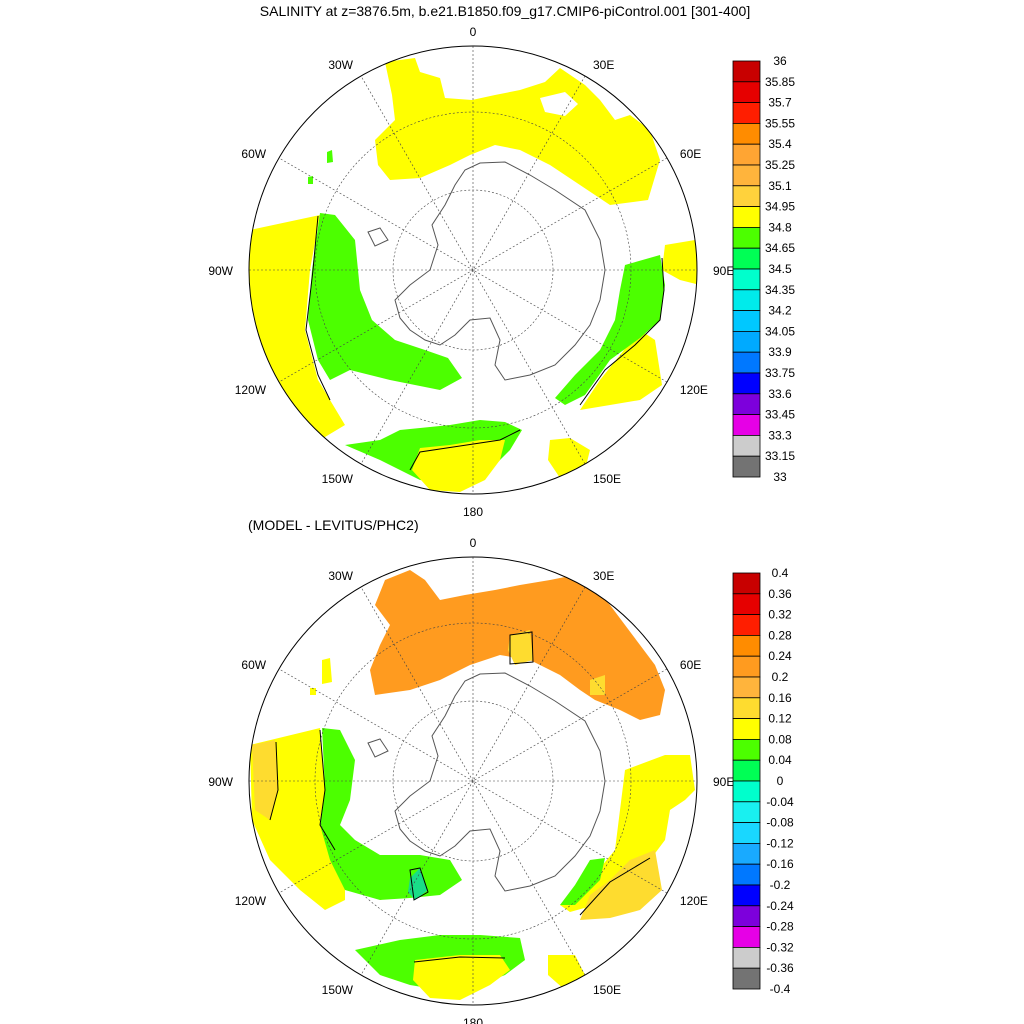 The width and height of the screenshot is (1024, 1024). I want to click on colorbar-label: 0.24, so click(780, 656).